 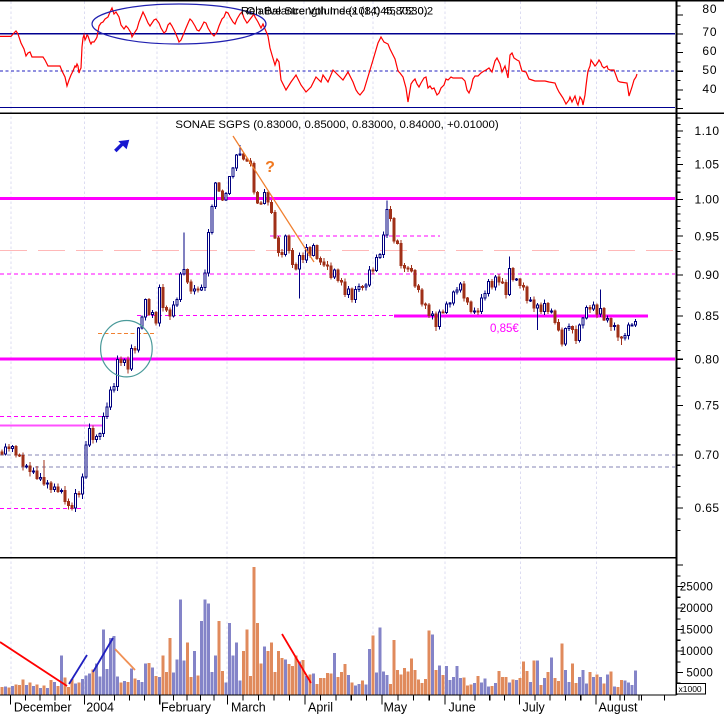 I want to click on svg-text: x1000, so click(x=690, y=689).